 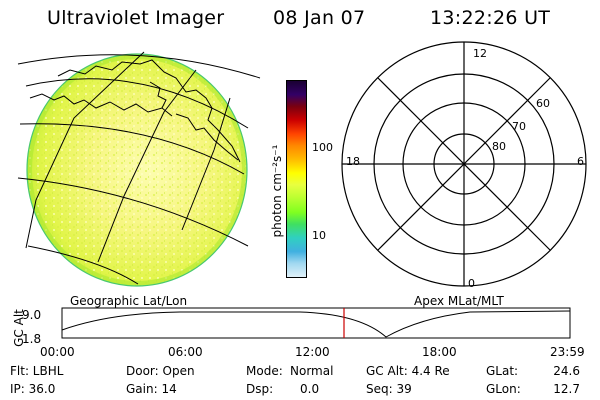 I want to click on timeline-frame, so click(x=316, y=323).